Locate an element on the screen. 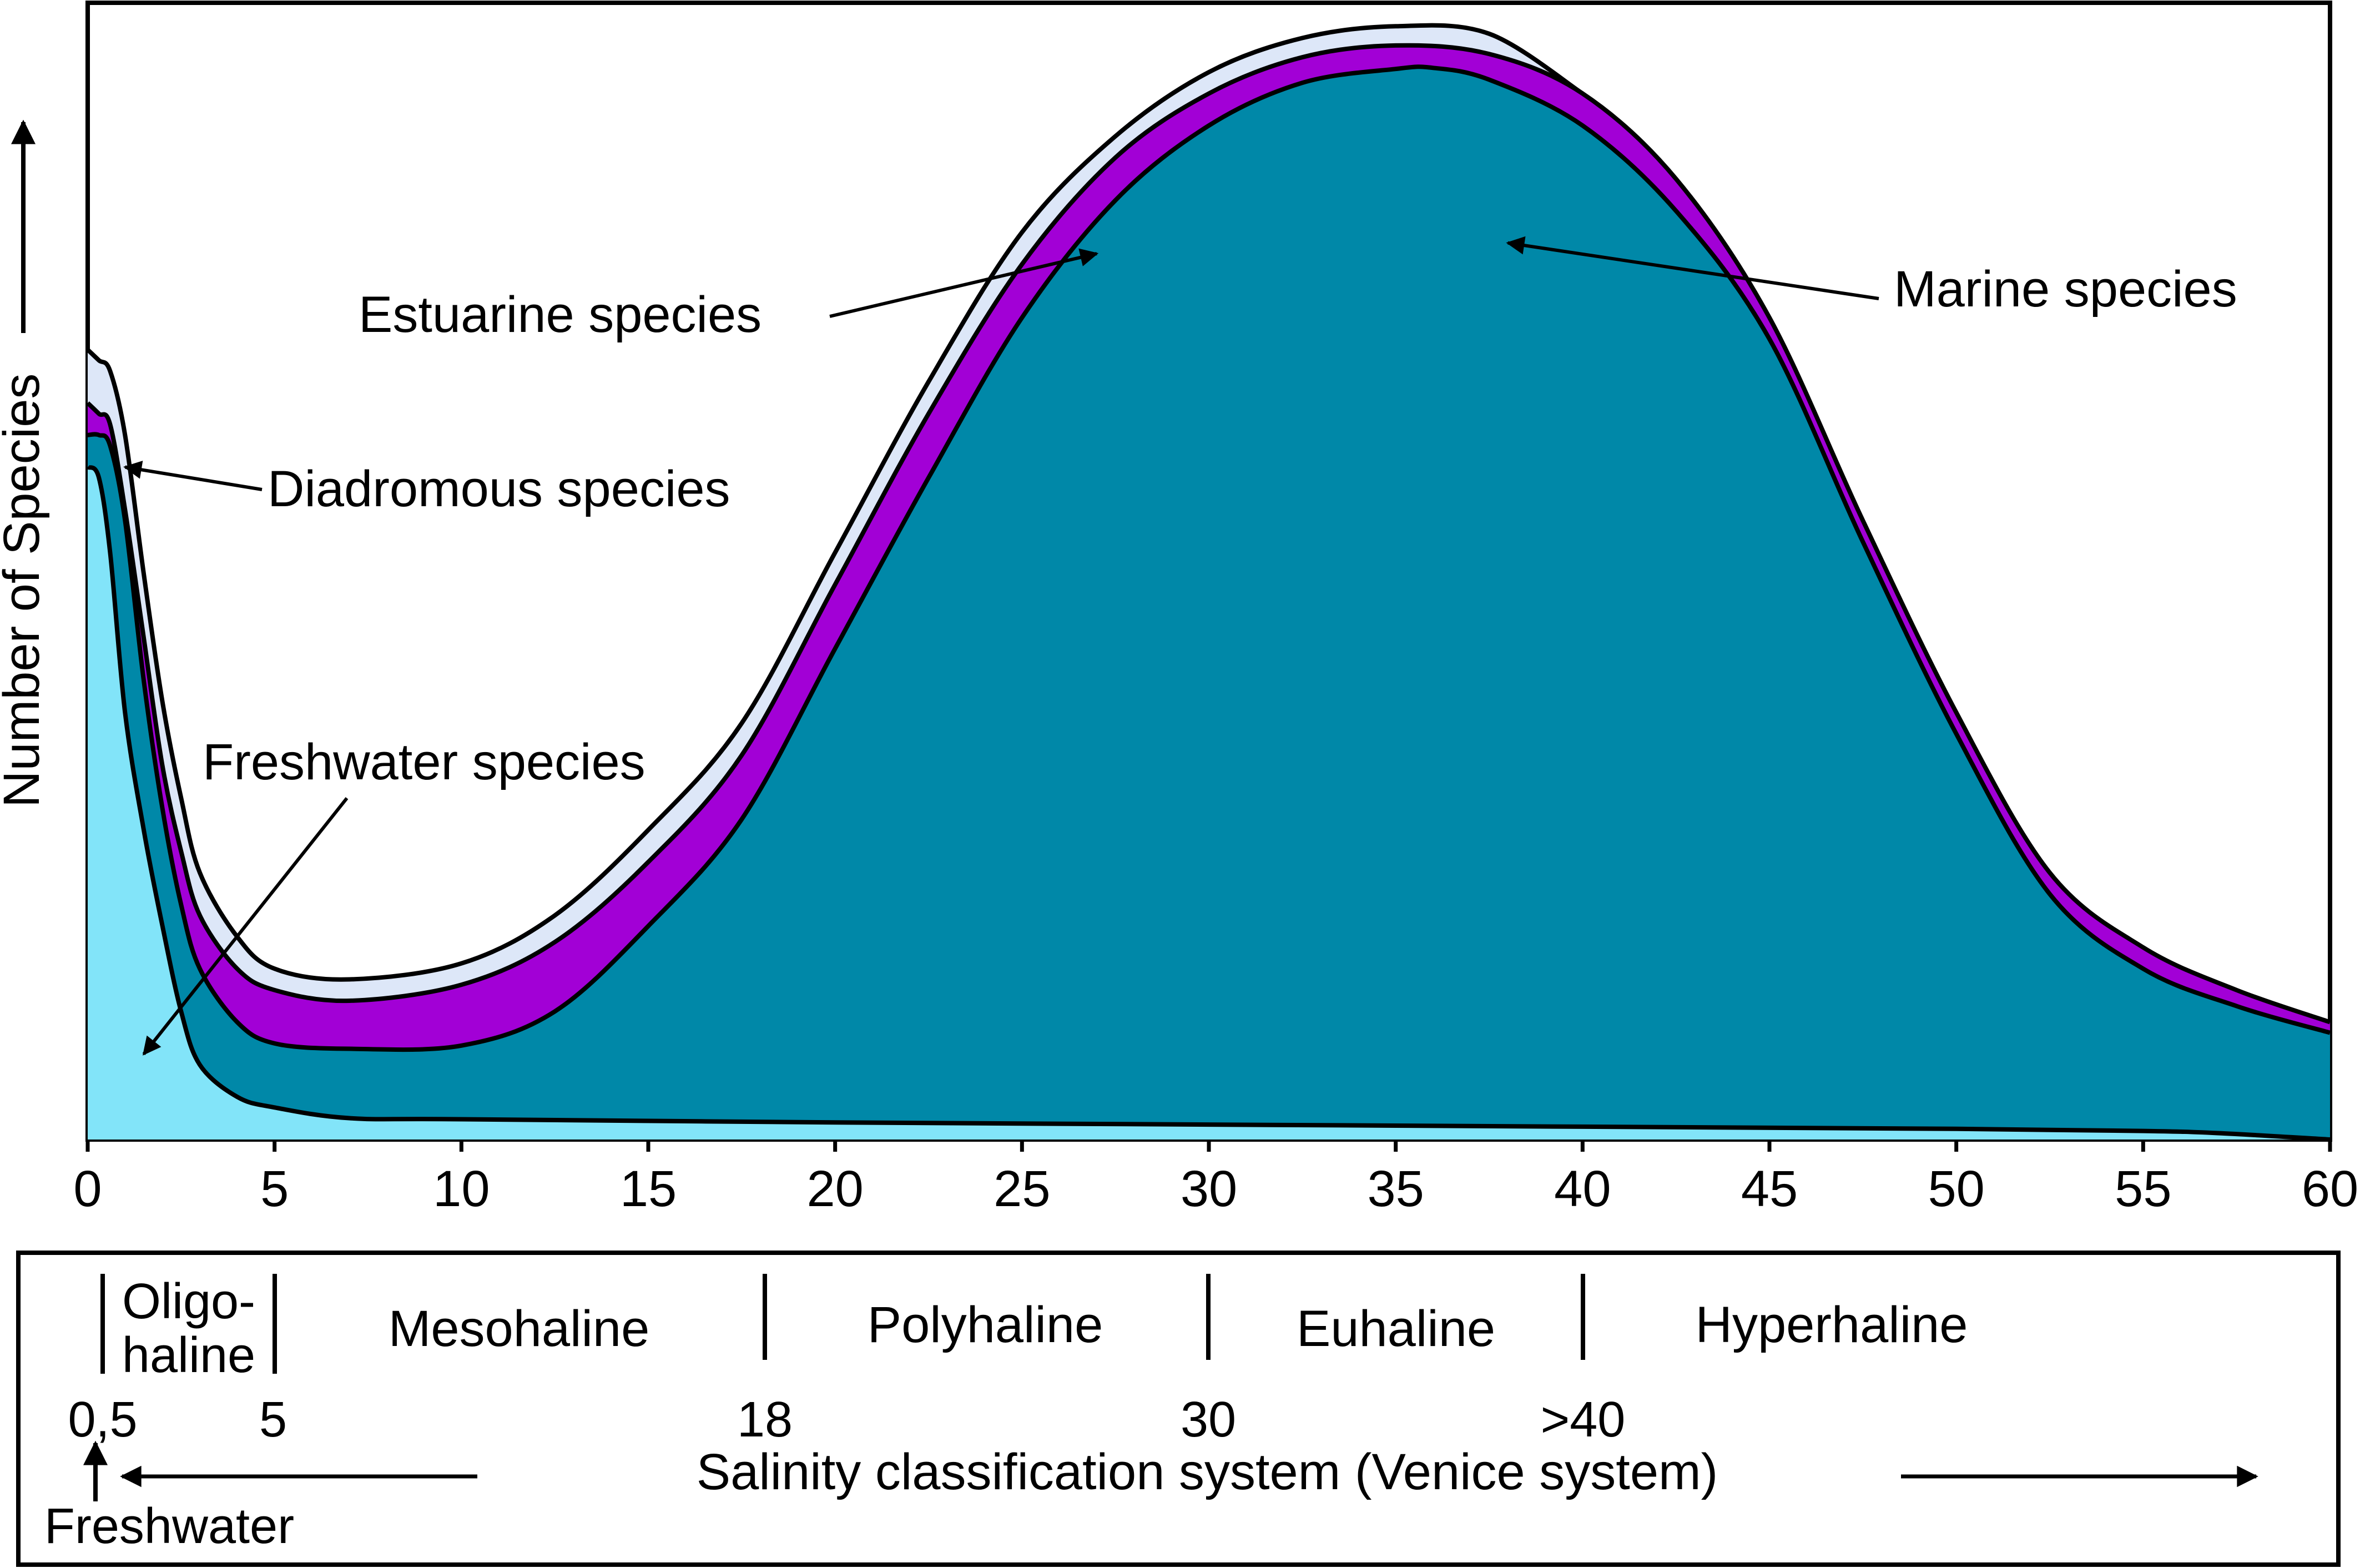 The width and height of the screenshot is (2360, 1568). x-tick-label-40: 40 is located at coordinates (1582, 1189).